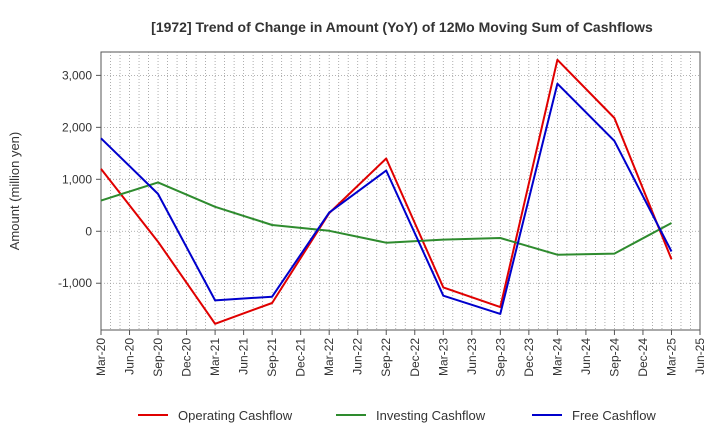  I want to click on x-tick-label: Dec-23, so click(529, 357).